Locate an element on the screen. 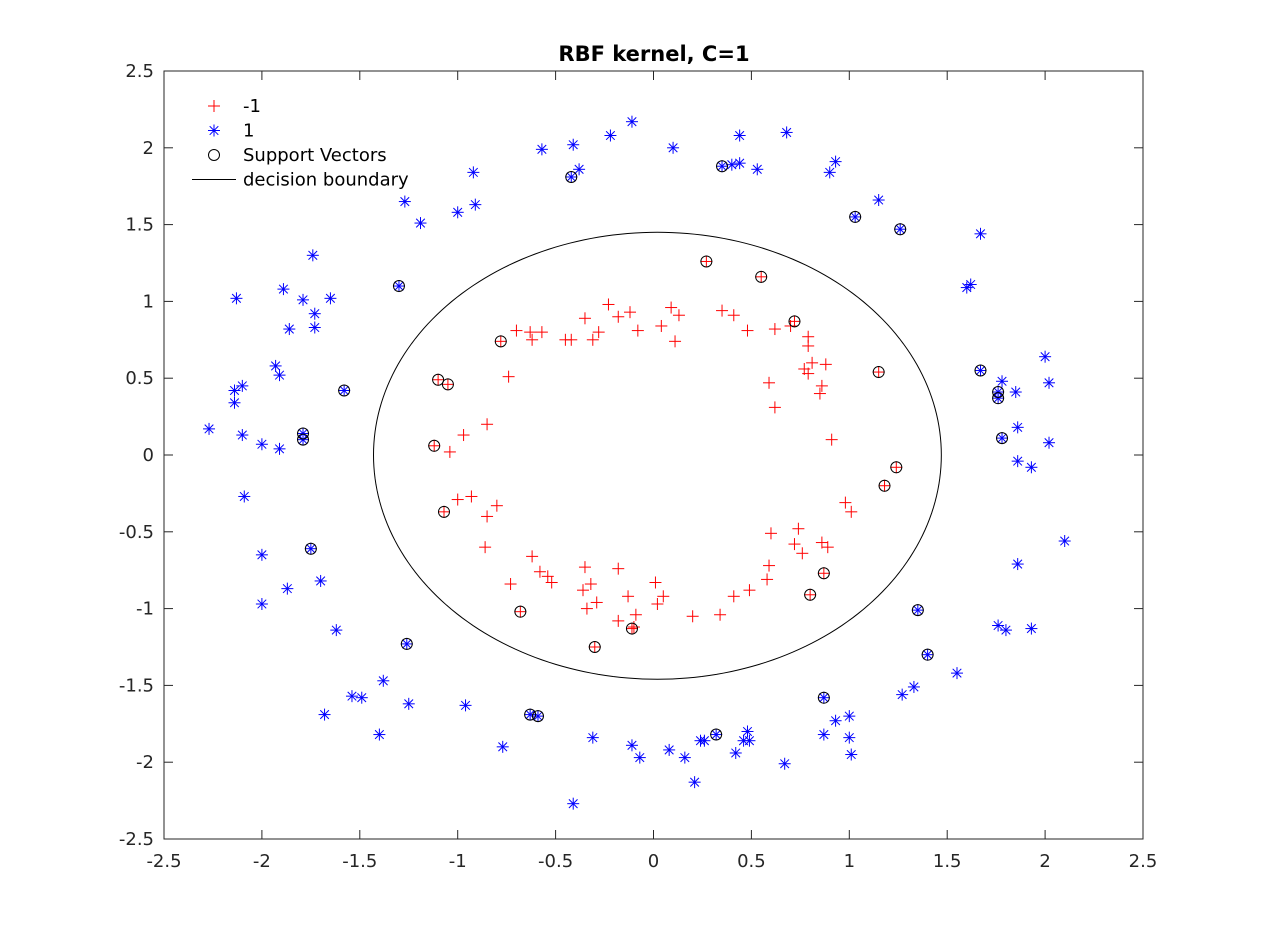 This screenshot has height=944, width=1263. chart-title: RBF kernel, C=1 is located at coordinates (653, 54).